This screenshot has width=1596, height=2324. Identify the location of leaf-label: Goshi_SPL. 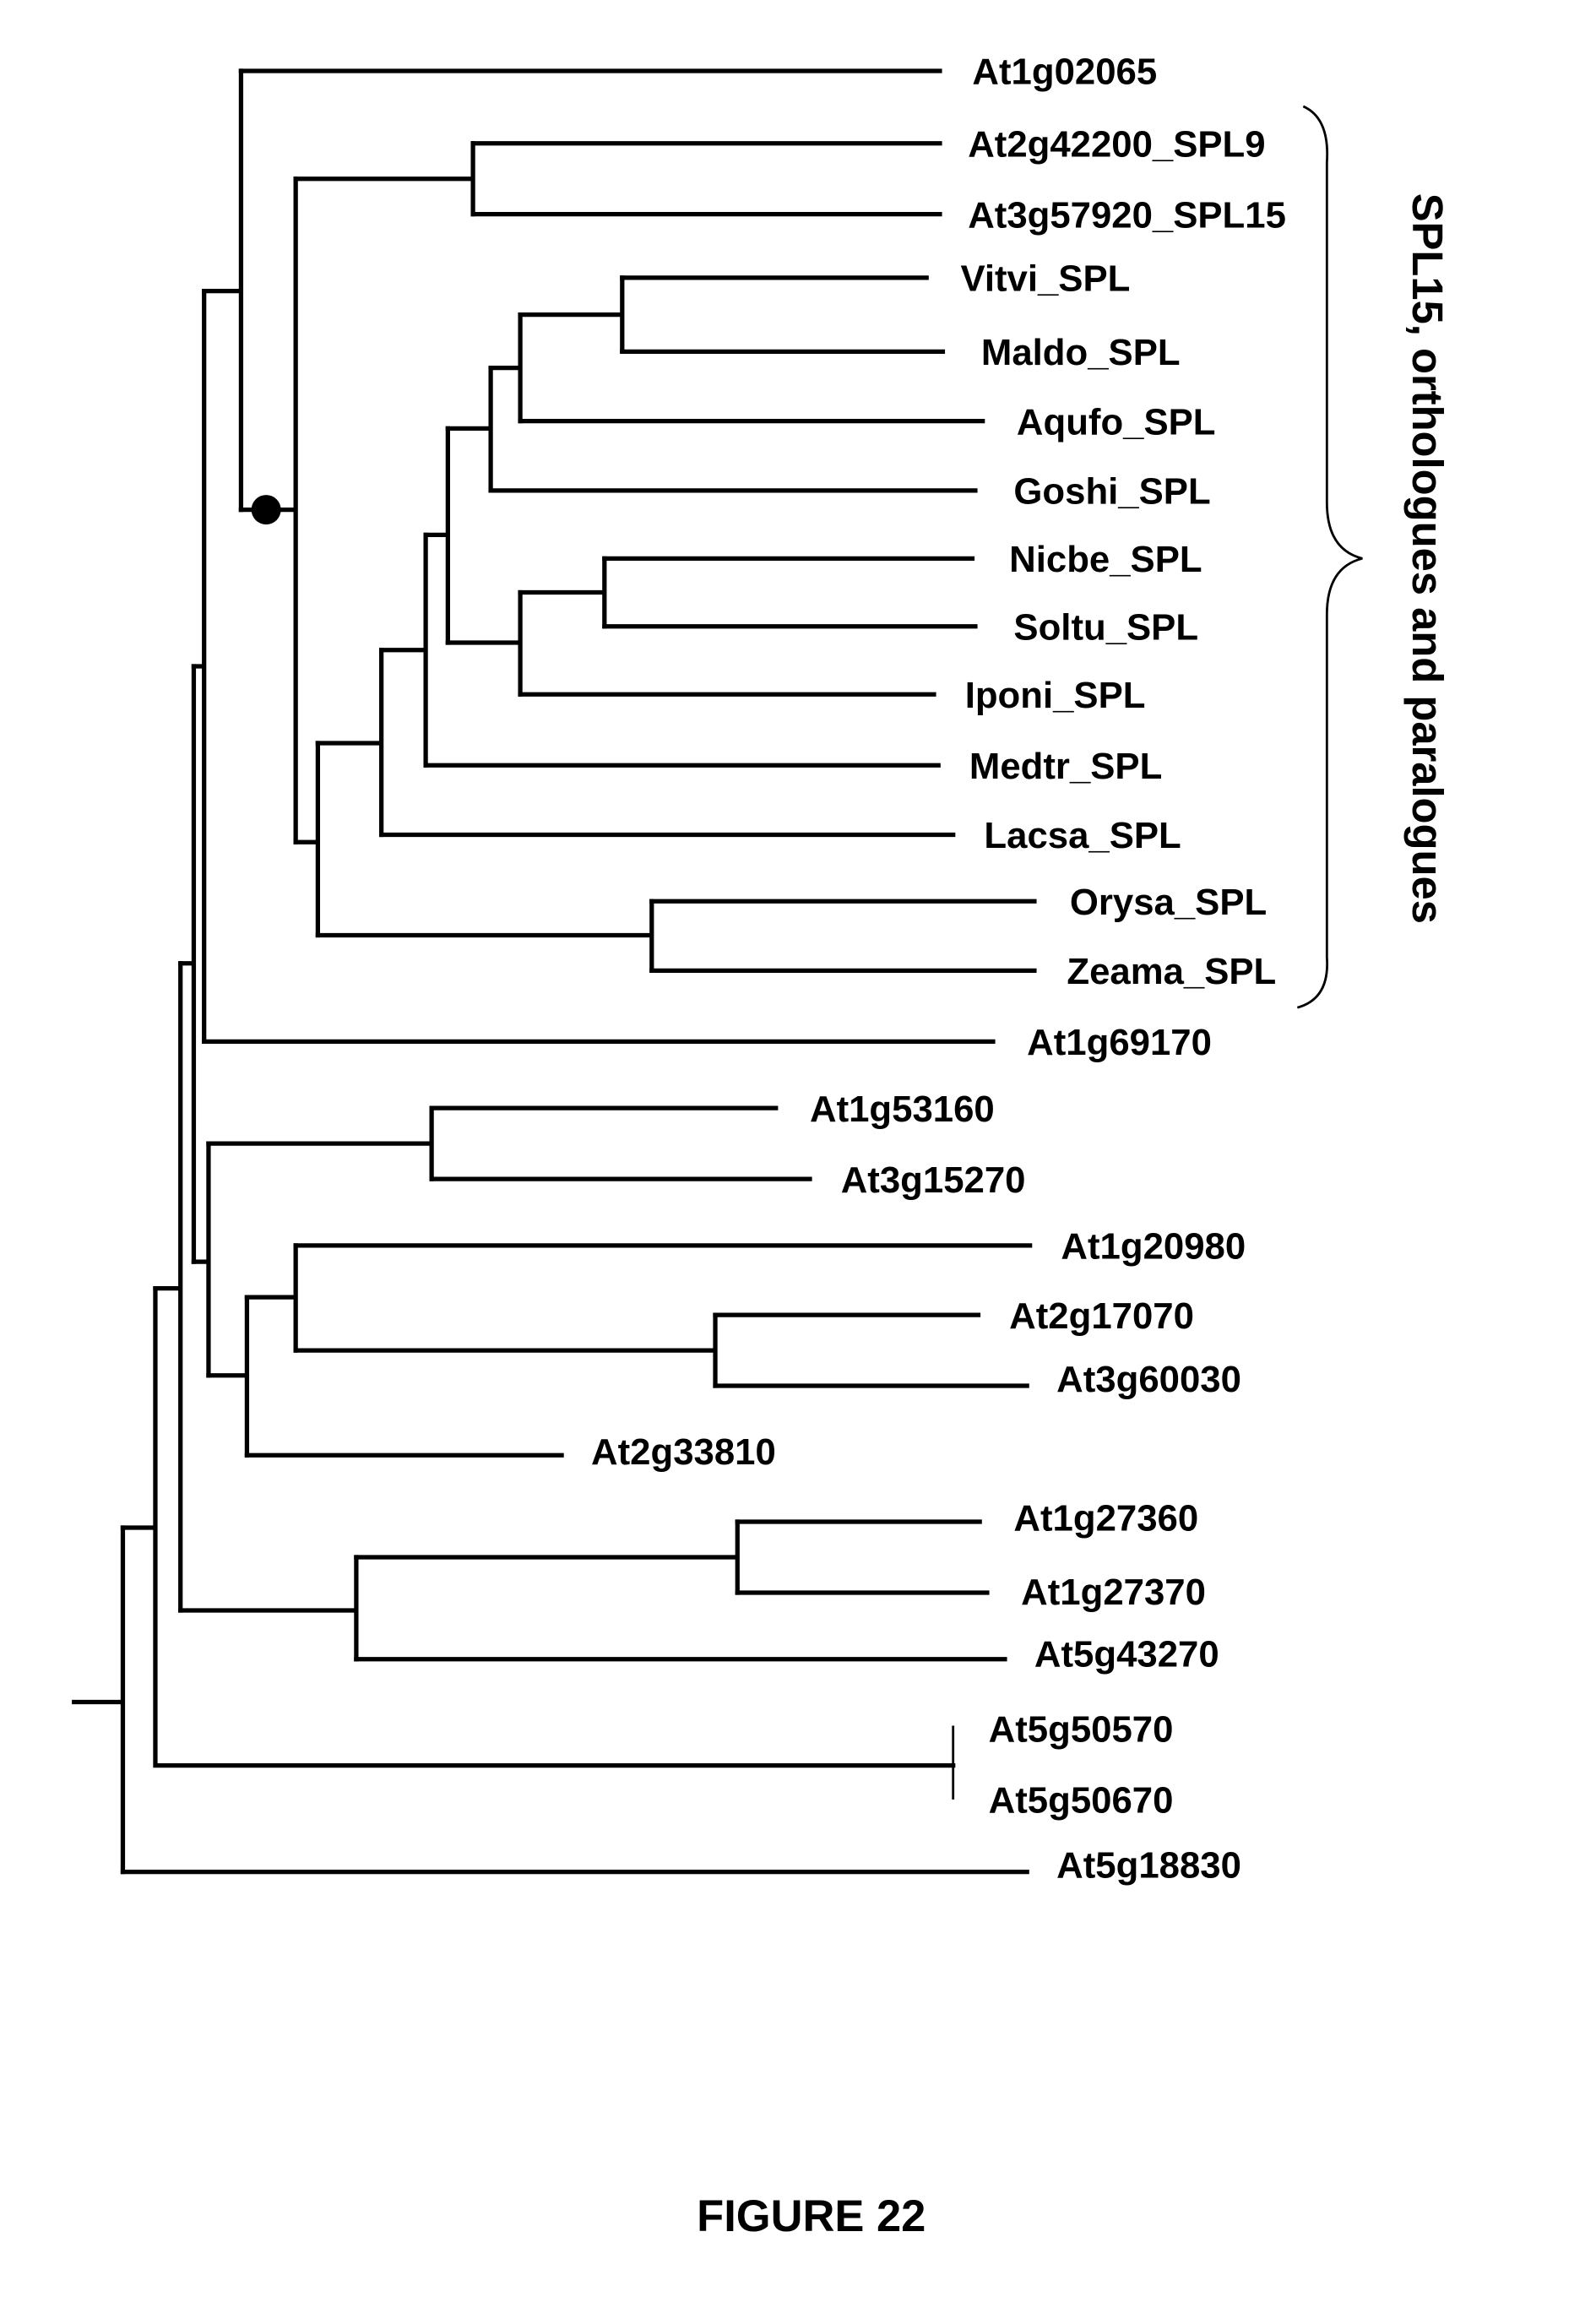
(1111, 492).